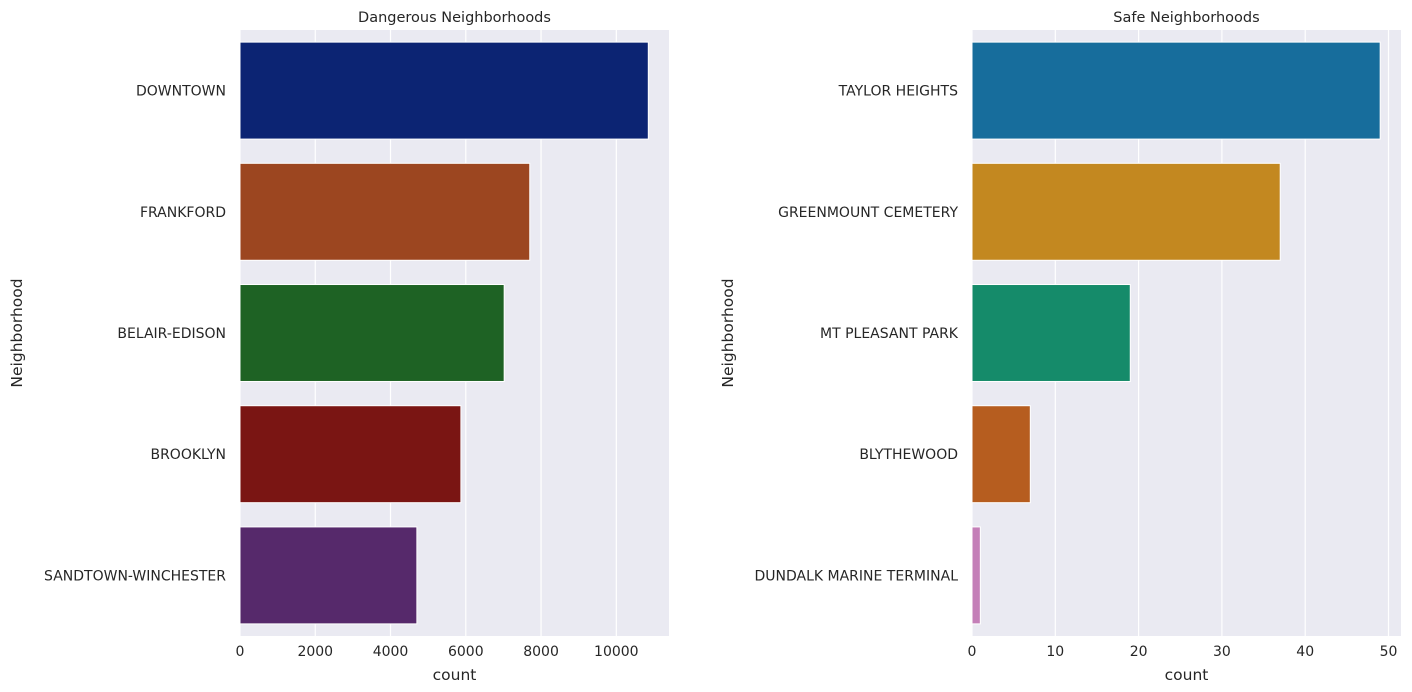  What do you see at coordinates (466, 652) in the screenshot?
I see `x-tick-label: 6000` at bounding box center [466, 652].